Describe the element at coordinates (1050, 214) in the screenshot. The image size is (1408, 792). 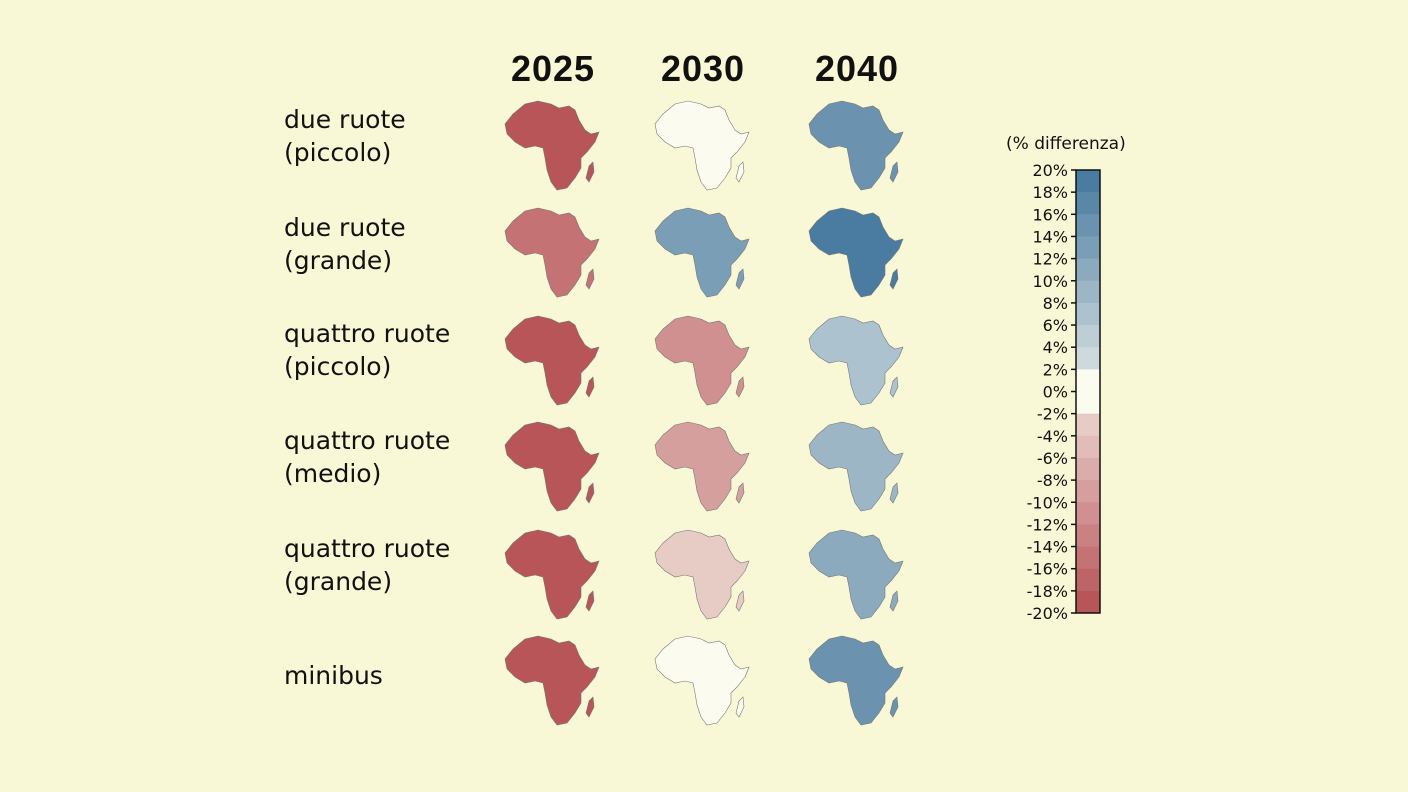
I see `legend-tick-label: 16%` at that location.